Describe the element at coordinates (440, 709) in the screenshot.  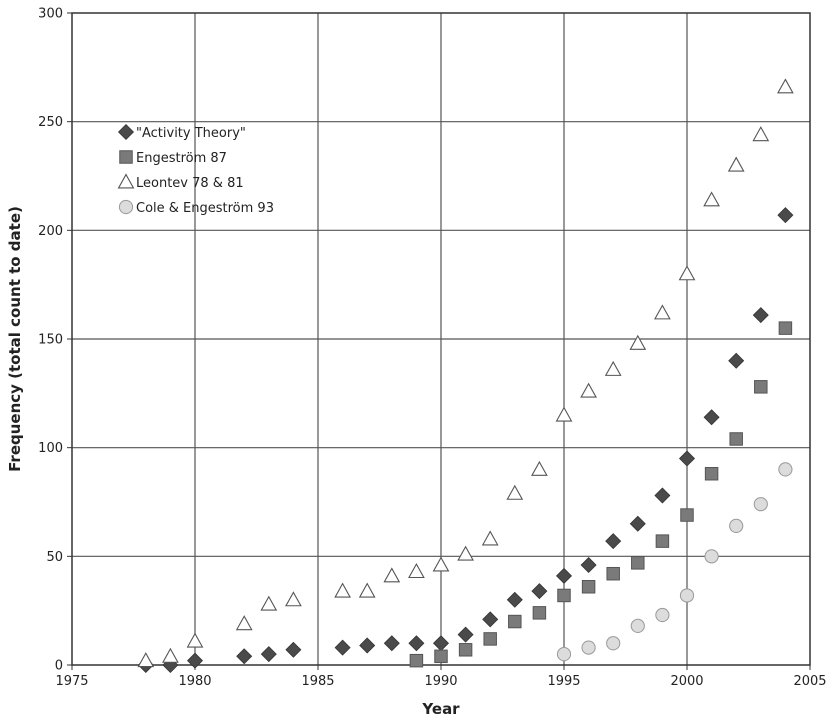
I see `x-axis-title: Year` at that location.